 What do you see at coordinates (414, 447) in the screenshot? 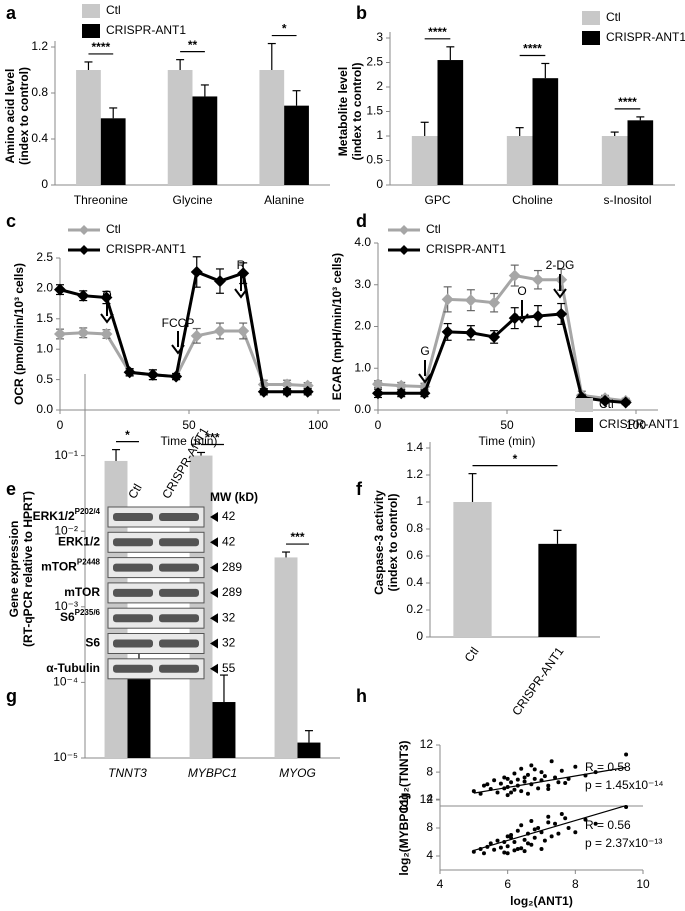
I see `y-tick-label: 1.4` at bounding box center [414, 447].